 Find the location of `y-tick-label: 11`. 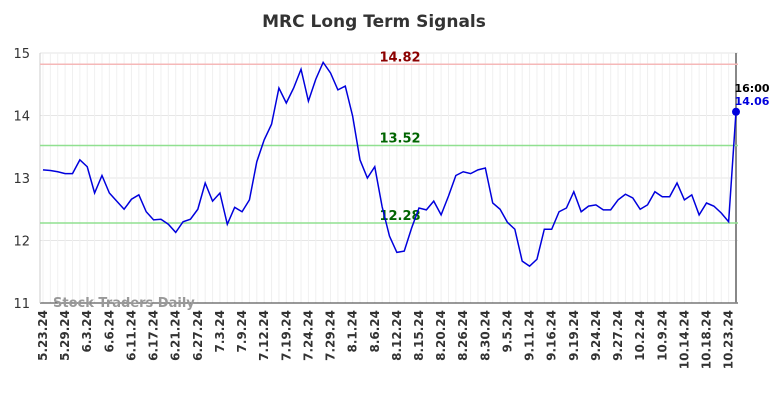

y-tick-label: 11 is located at coordinates (21, 304).